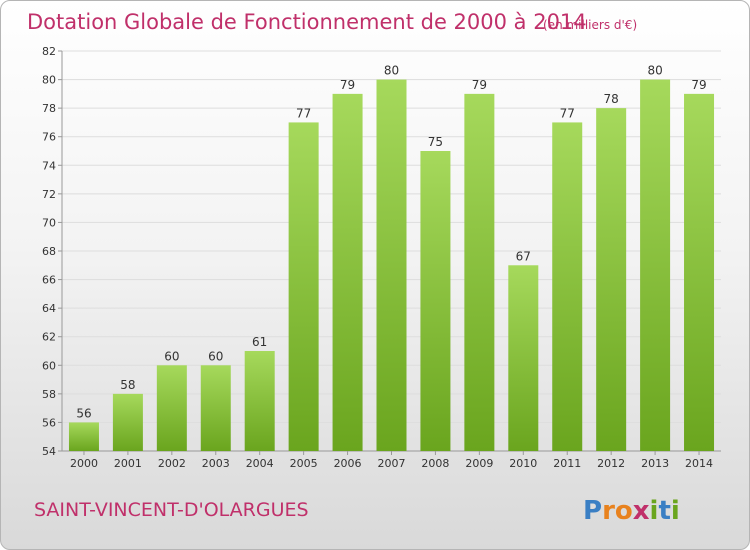  What do you see at coordinates (127, 385) in the screenshot?
I see `data-label-2001: 58` at bounding box center [127, 385].